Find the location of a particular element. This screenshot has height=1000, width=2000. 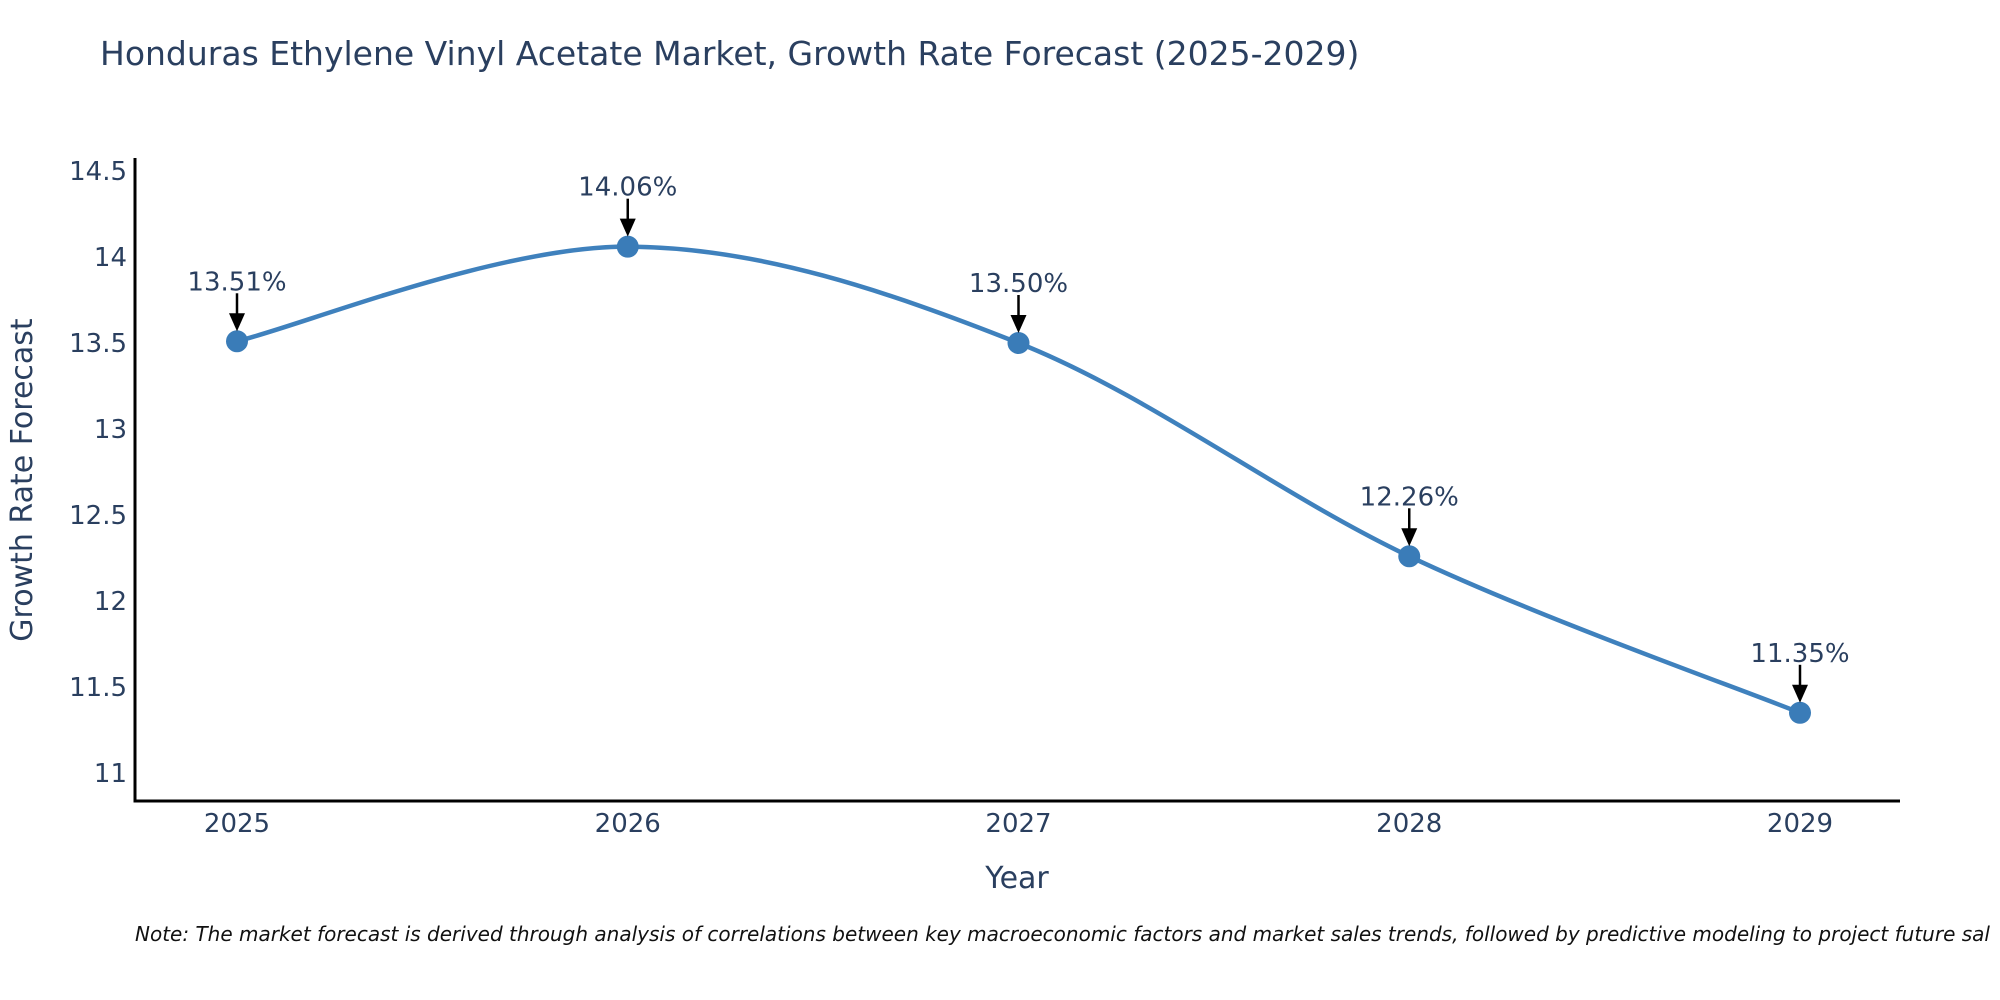

point-label: 14.06% is located at coordinates (627, 188).